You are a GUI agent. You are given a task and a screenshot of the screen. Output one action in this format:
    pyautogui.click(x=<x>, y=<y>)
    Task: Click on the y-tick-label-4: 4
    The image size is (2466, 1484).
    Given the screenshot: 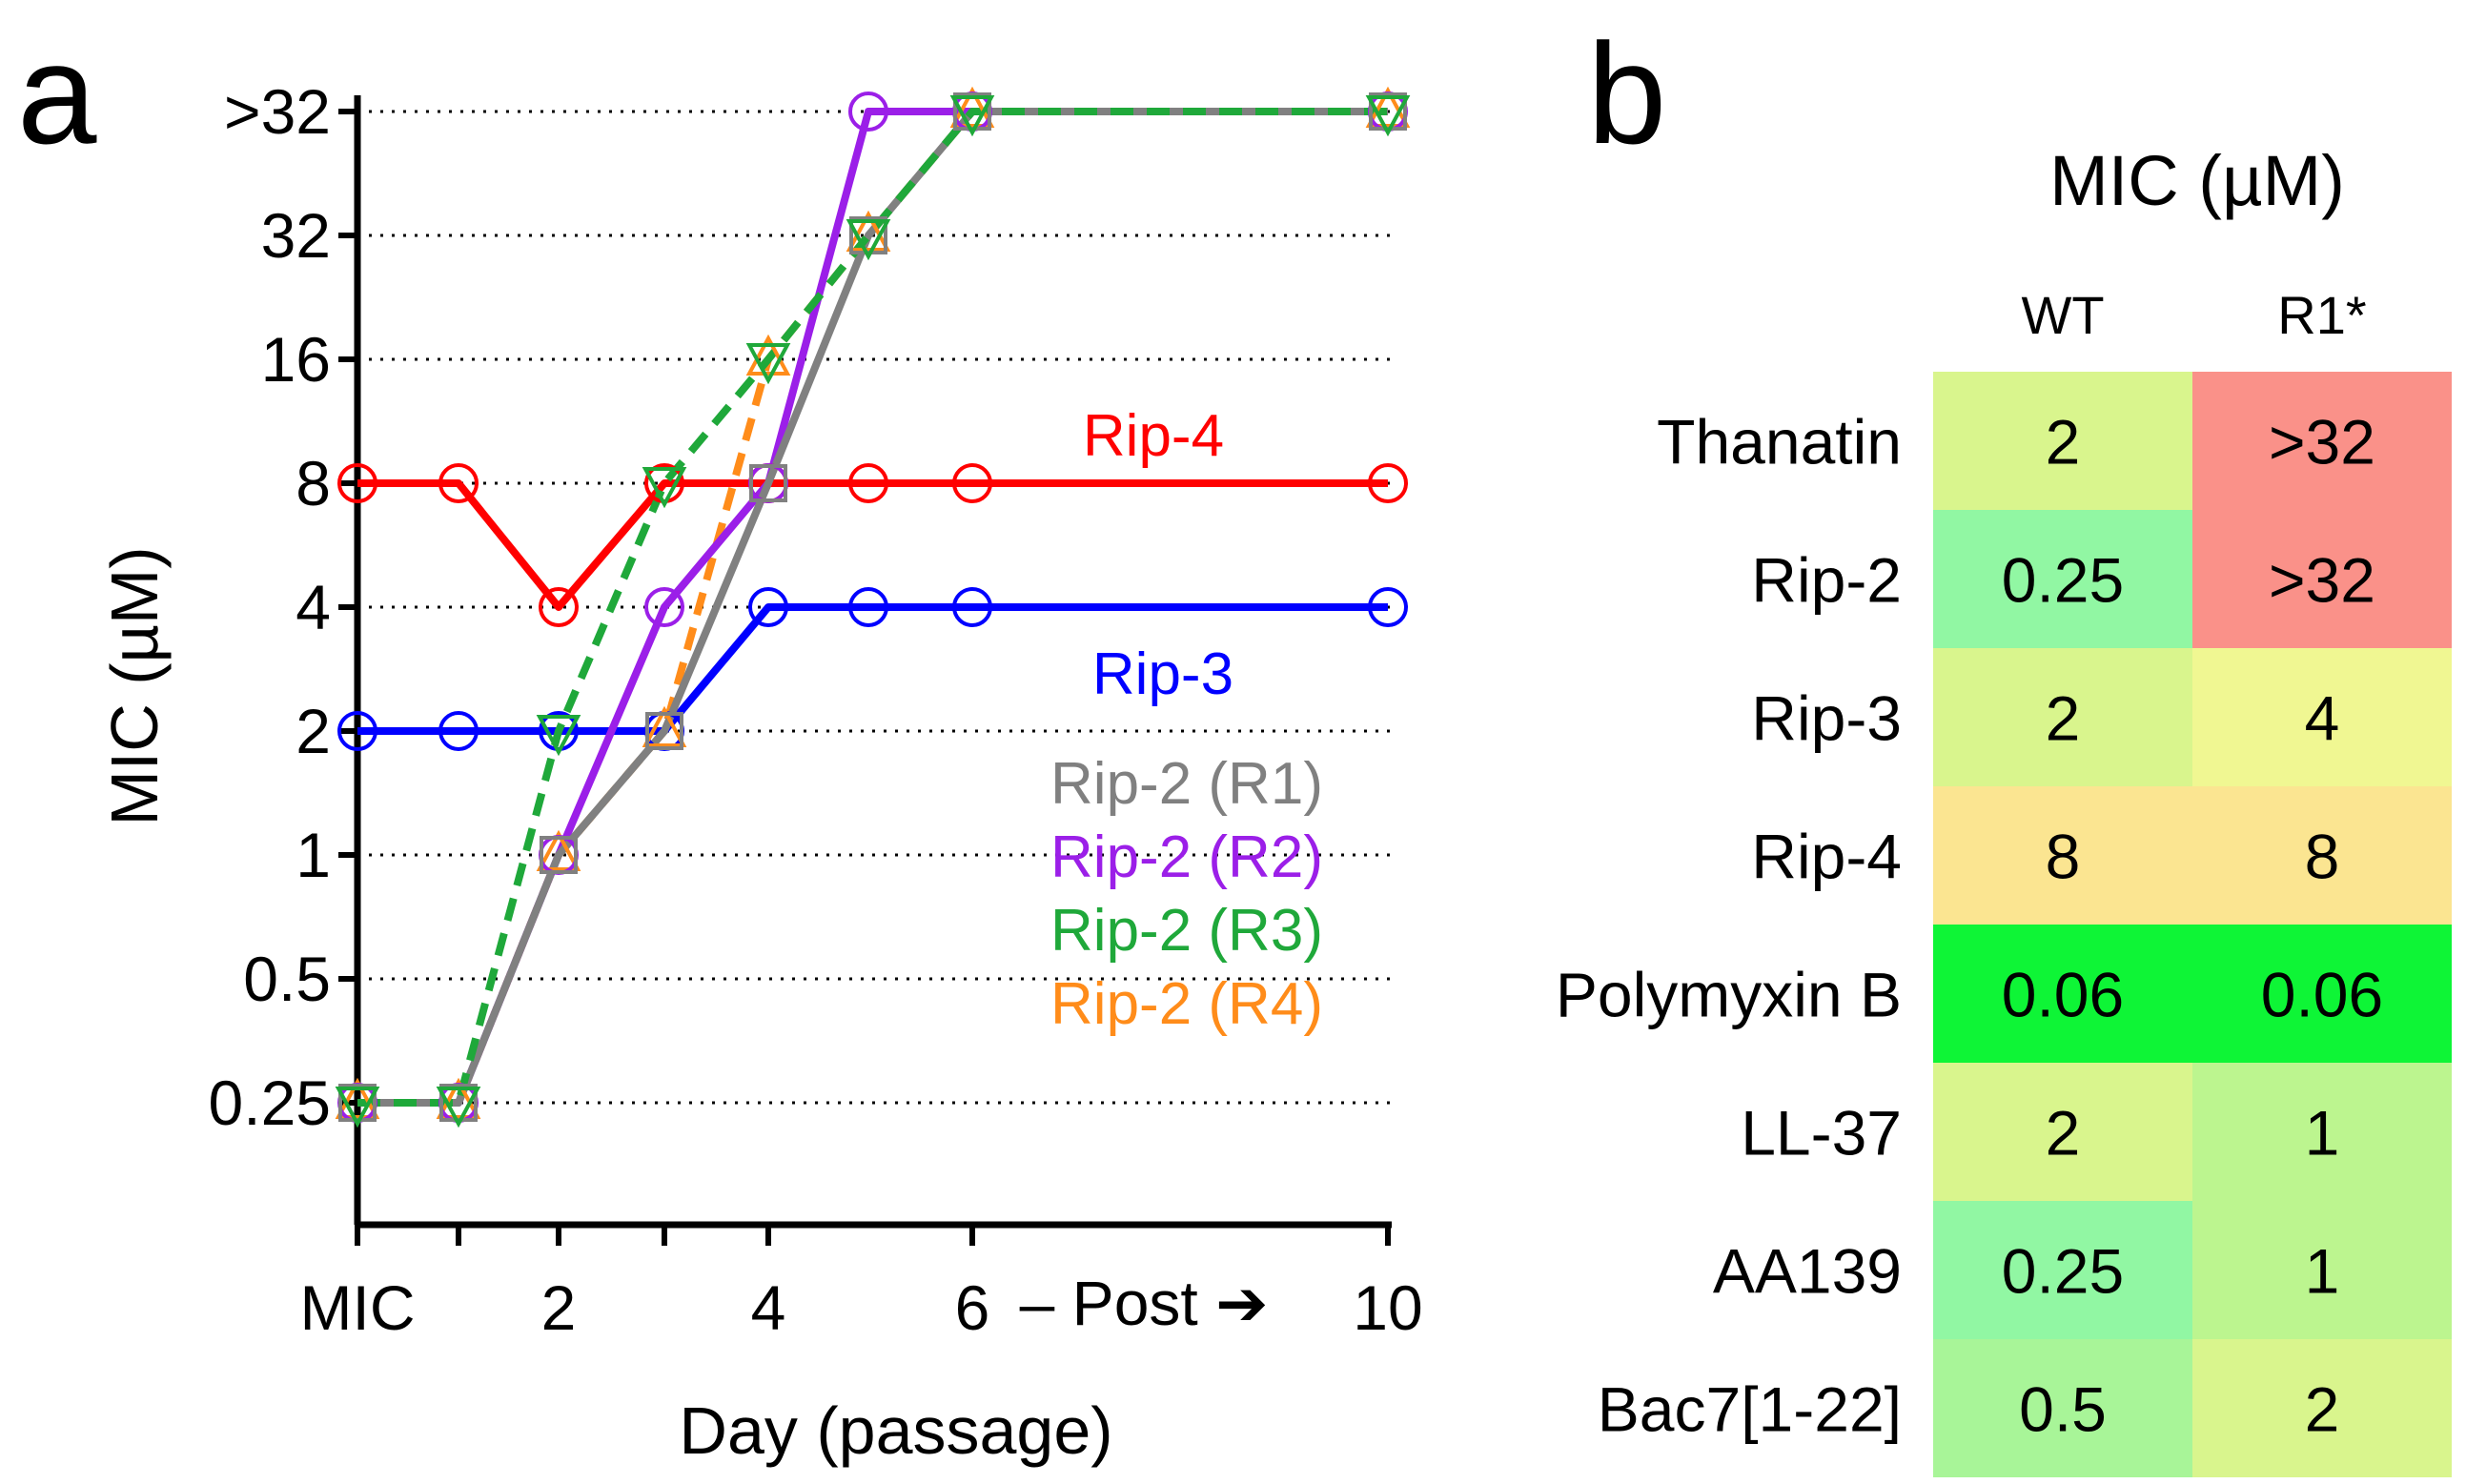 What is the action you would take?
    pyautogui.click(x=313, y=607)
    